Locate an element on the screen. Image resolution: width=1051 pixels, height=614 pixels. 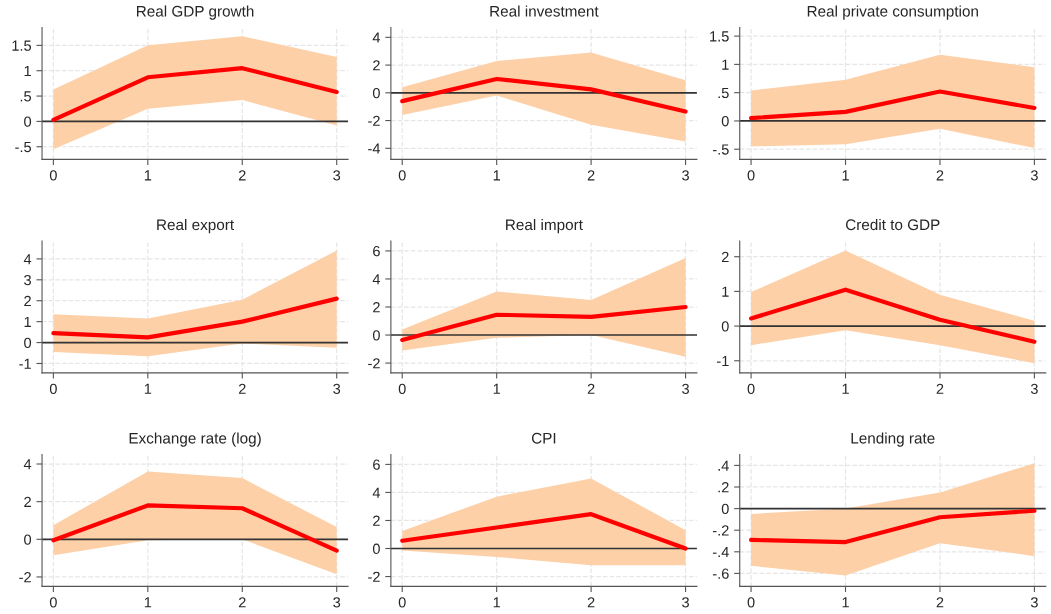
y-tick-label: .2 is located at coordinates (723, 487).